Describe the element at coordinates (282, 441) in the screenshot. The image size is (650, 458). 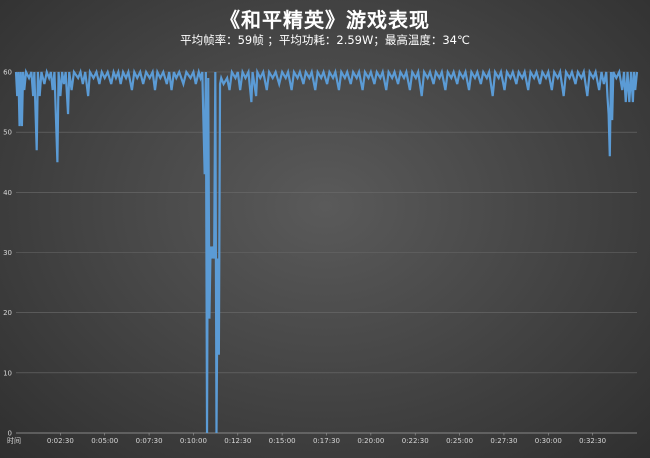
I see `x-tick-label: 0:15:00` at that location.